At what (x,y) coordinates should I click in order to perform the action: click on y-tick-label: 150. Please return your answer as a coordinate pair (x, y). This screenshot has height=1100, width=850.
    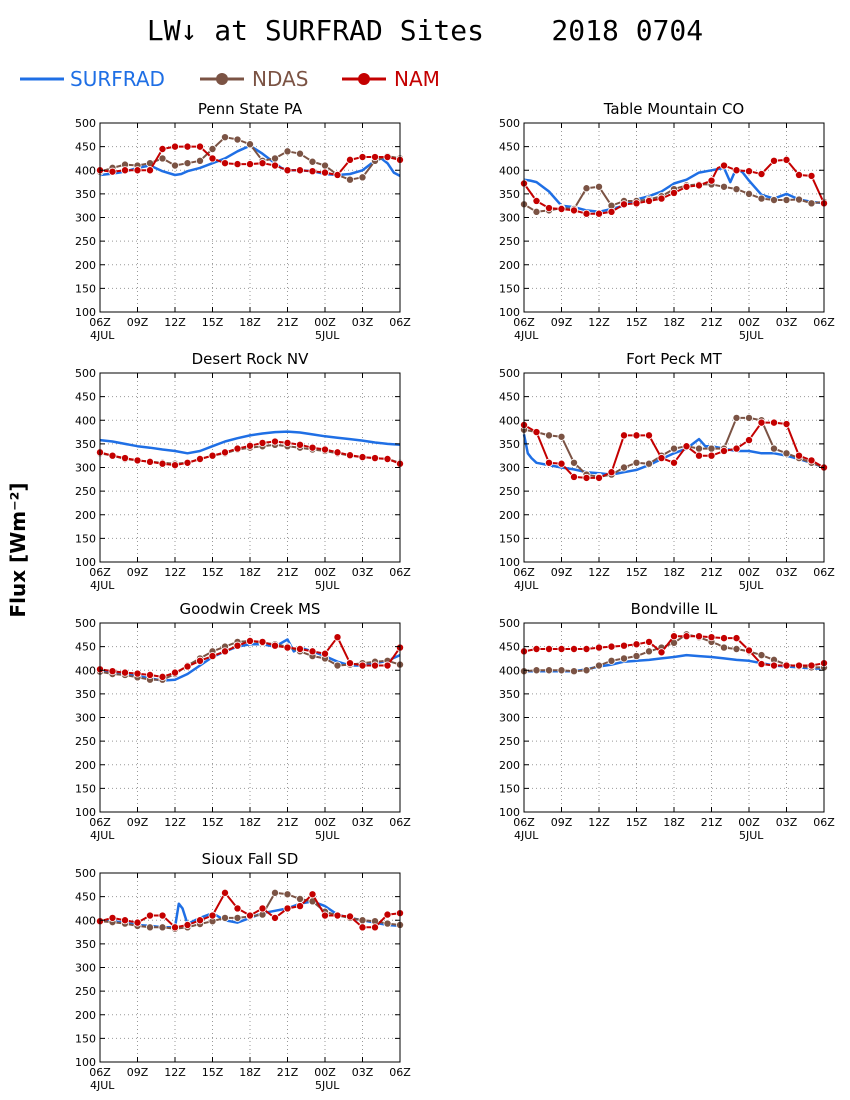
    Looking at the image, I should click on (509, 288).